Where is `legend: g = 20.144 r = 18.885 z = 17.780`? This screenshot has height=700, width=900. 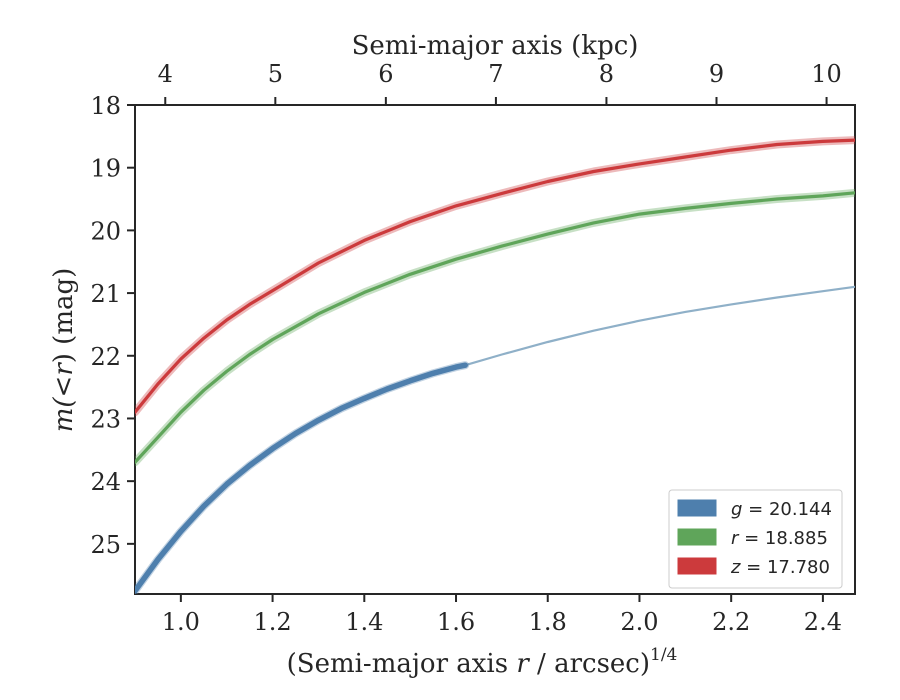 legend: g = 20.144 r = 18.885 z = 17.780 is located at coordinates (755, 539).